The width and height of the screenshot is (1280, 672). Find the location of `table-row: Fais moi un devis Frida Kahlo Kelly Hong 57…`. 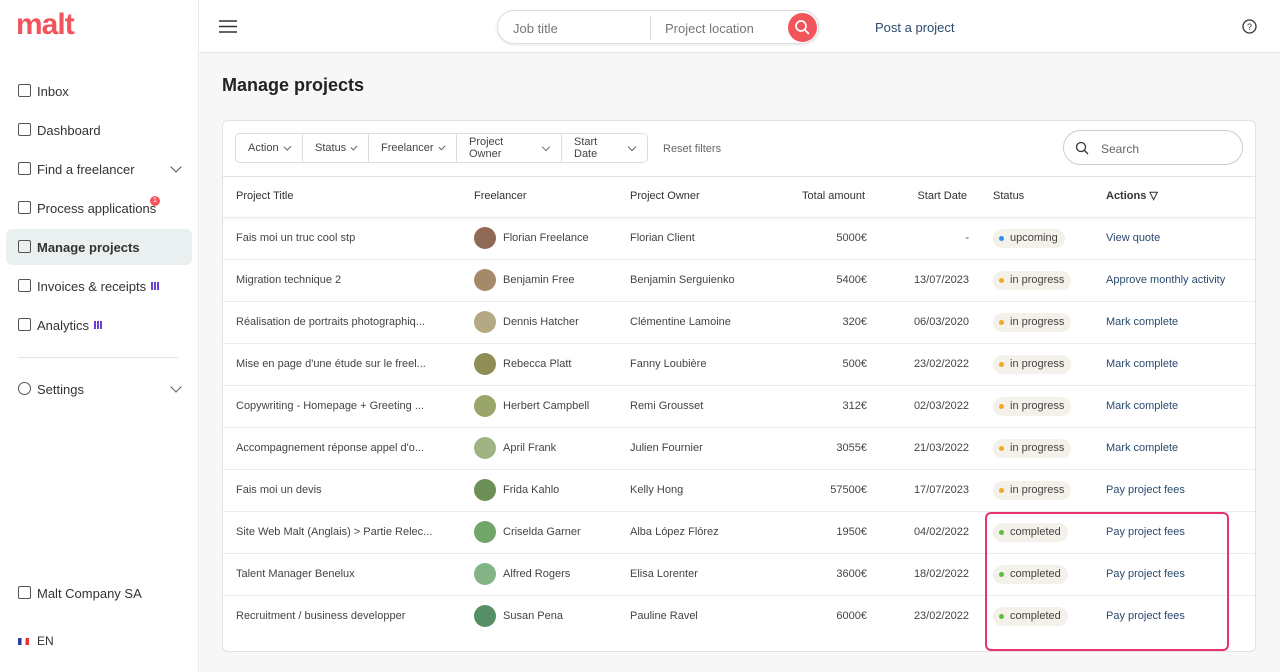

table-row: Fais moi un devis Frida Kahlo Kelly Hong 57… is located at coordinates (739, 490).